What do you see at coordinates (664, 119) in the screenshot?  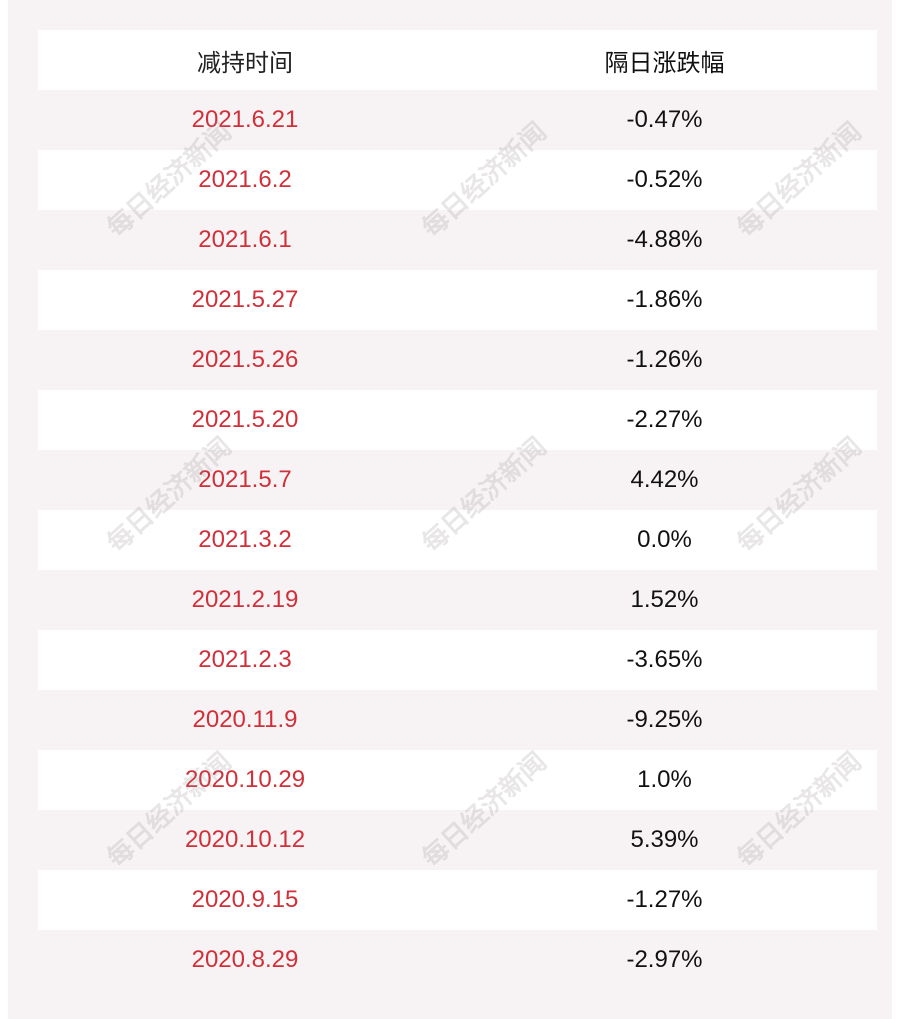 I see `change-cell: -0.47%` at bounding box center [664, 119].